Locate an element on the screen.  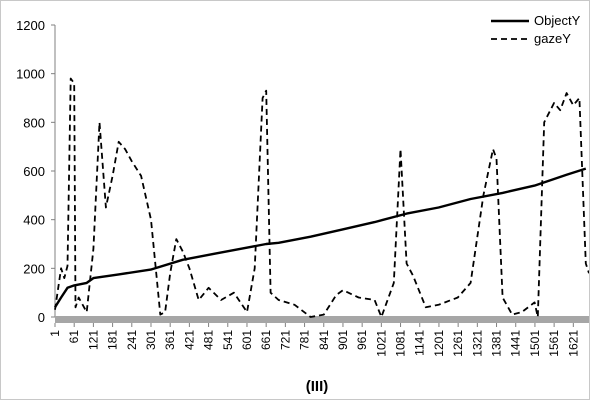
y-tick-label: 800 is located at coordinates (34, 122).